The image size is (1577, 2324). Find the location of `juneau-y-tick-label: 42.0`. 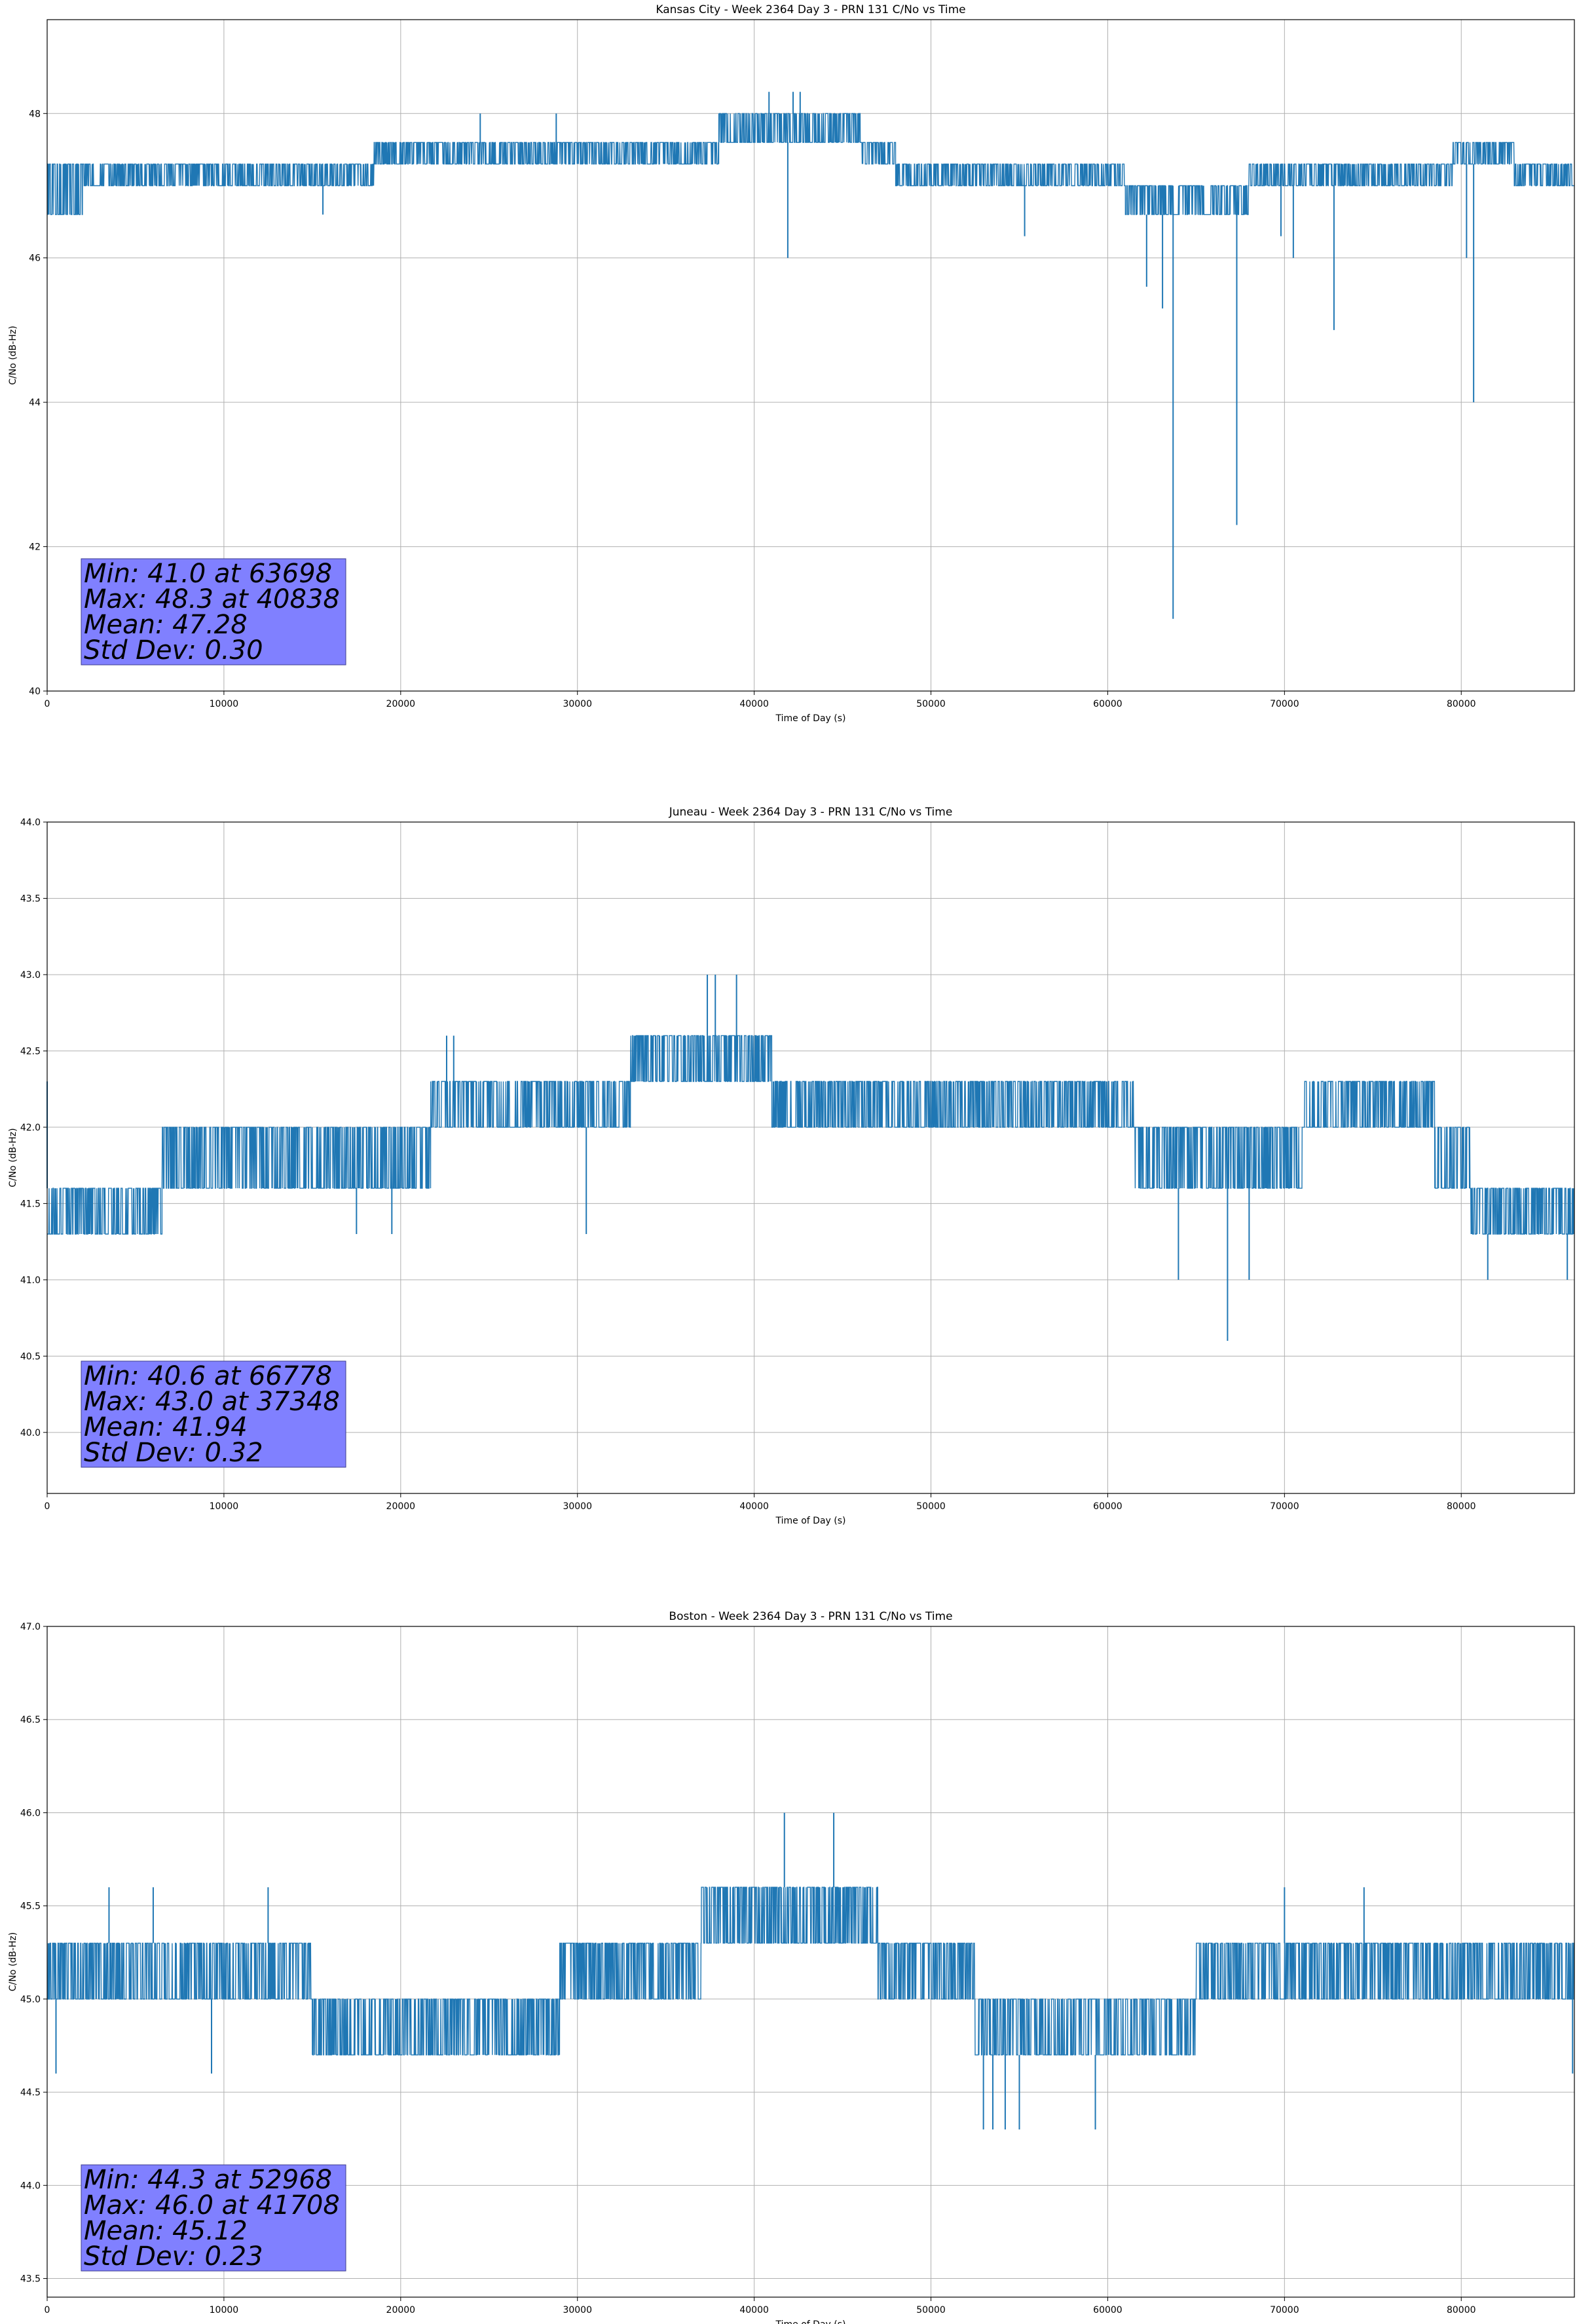

juneau-y-tick-label: 42.0 is located at coordinates (30, 1128).